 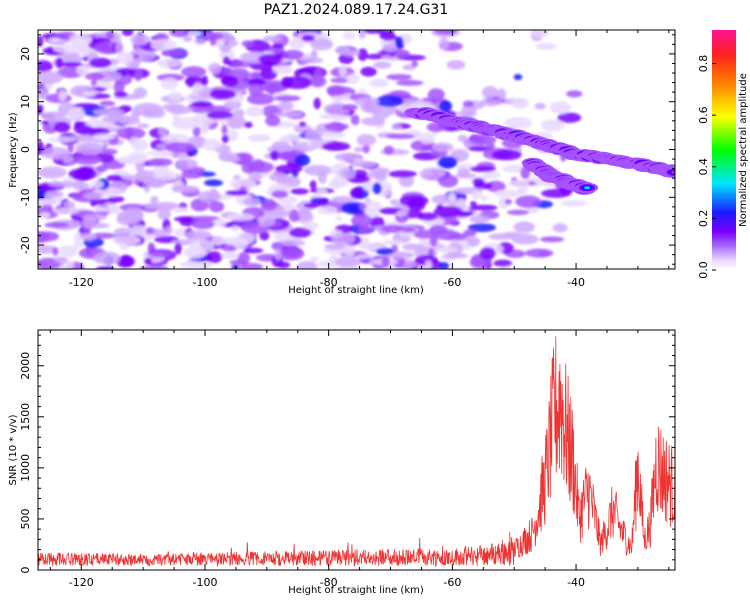 I want to click on colorbar-label: Normalized spectral amplitude, so click(x=743, y=150).